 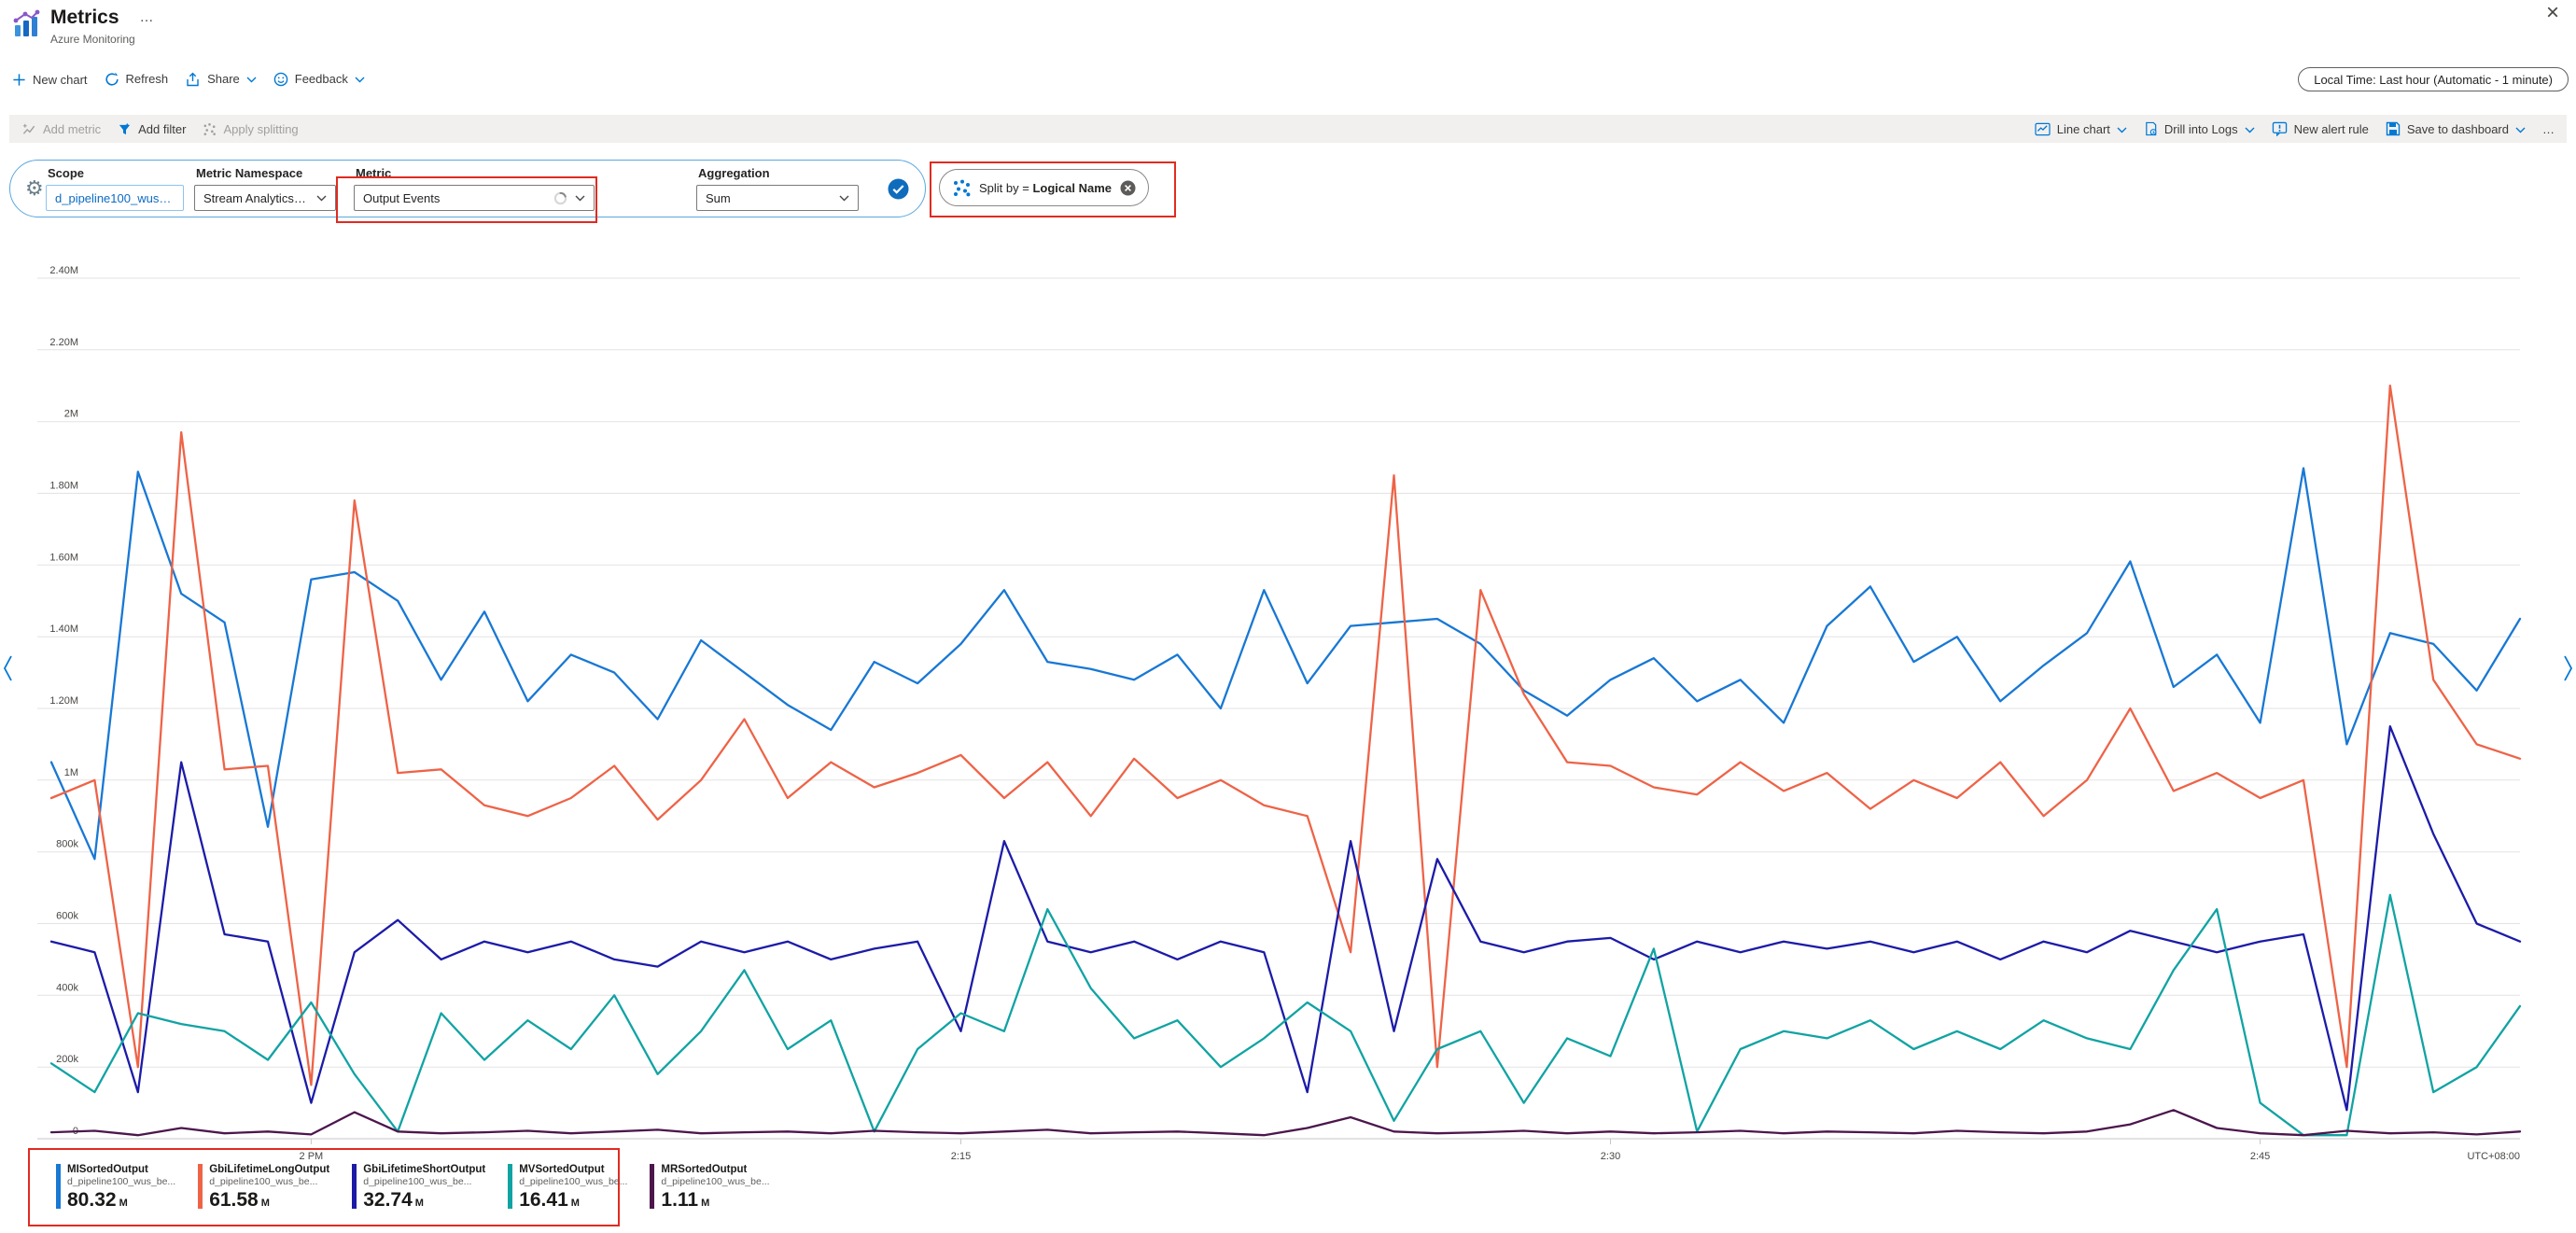 I want to click on y-axis-tick-label: 1.40M, so click(x=63, y=629).